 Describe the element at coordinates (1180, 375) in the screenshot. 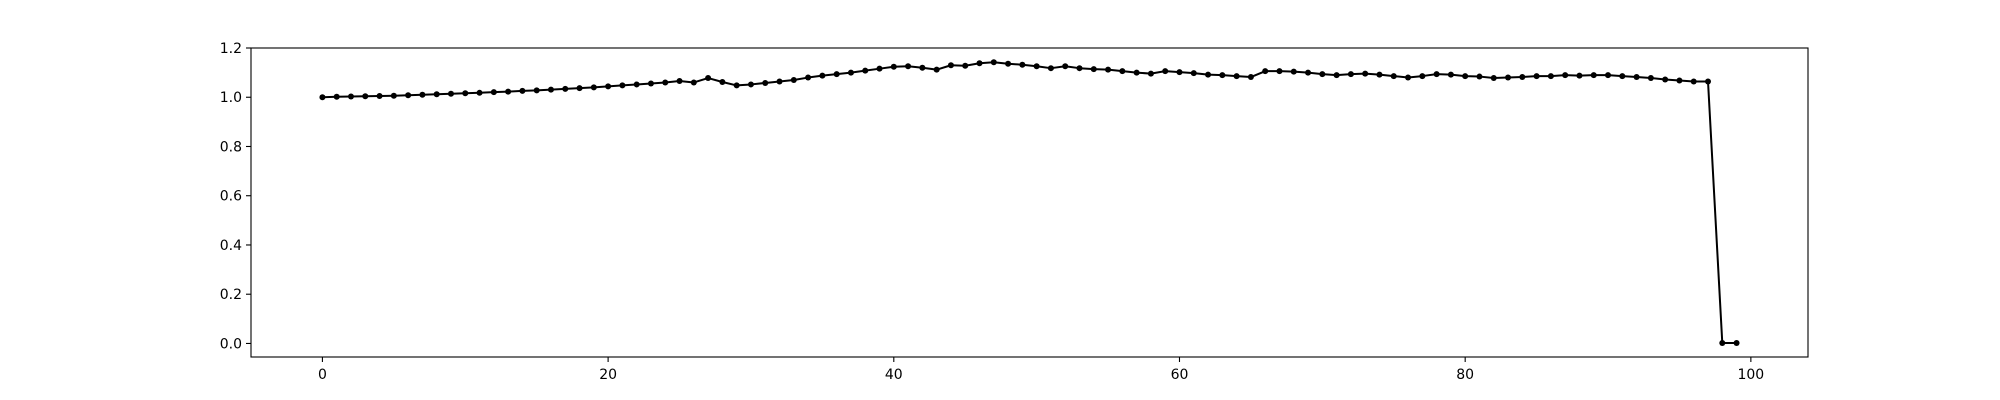

I see `x-tick-label: 60` at that location.